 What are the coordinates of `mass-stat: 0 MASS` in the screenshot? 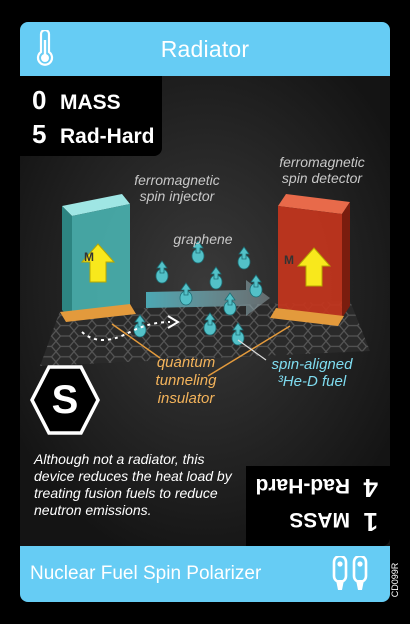 It's located at (76, 100).